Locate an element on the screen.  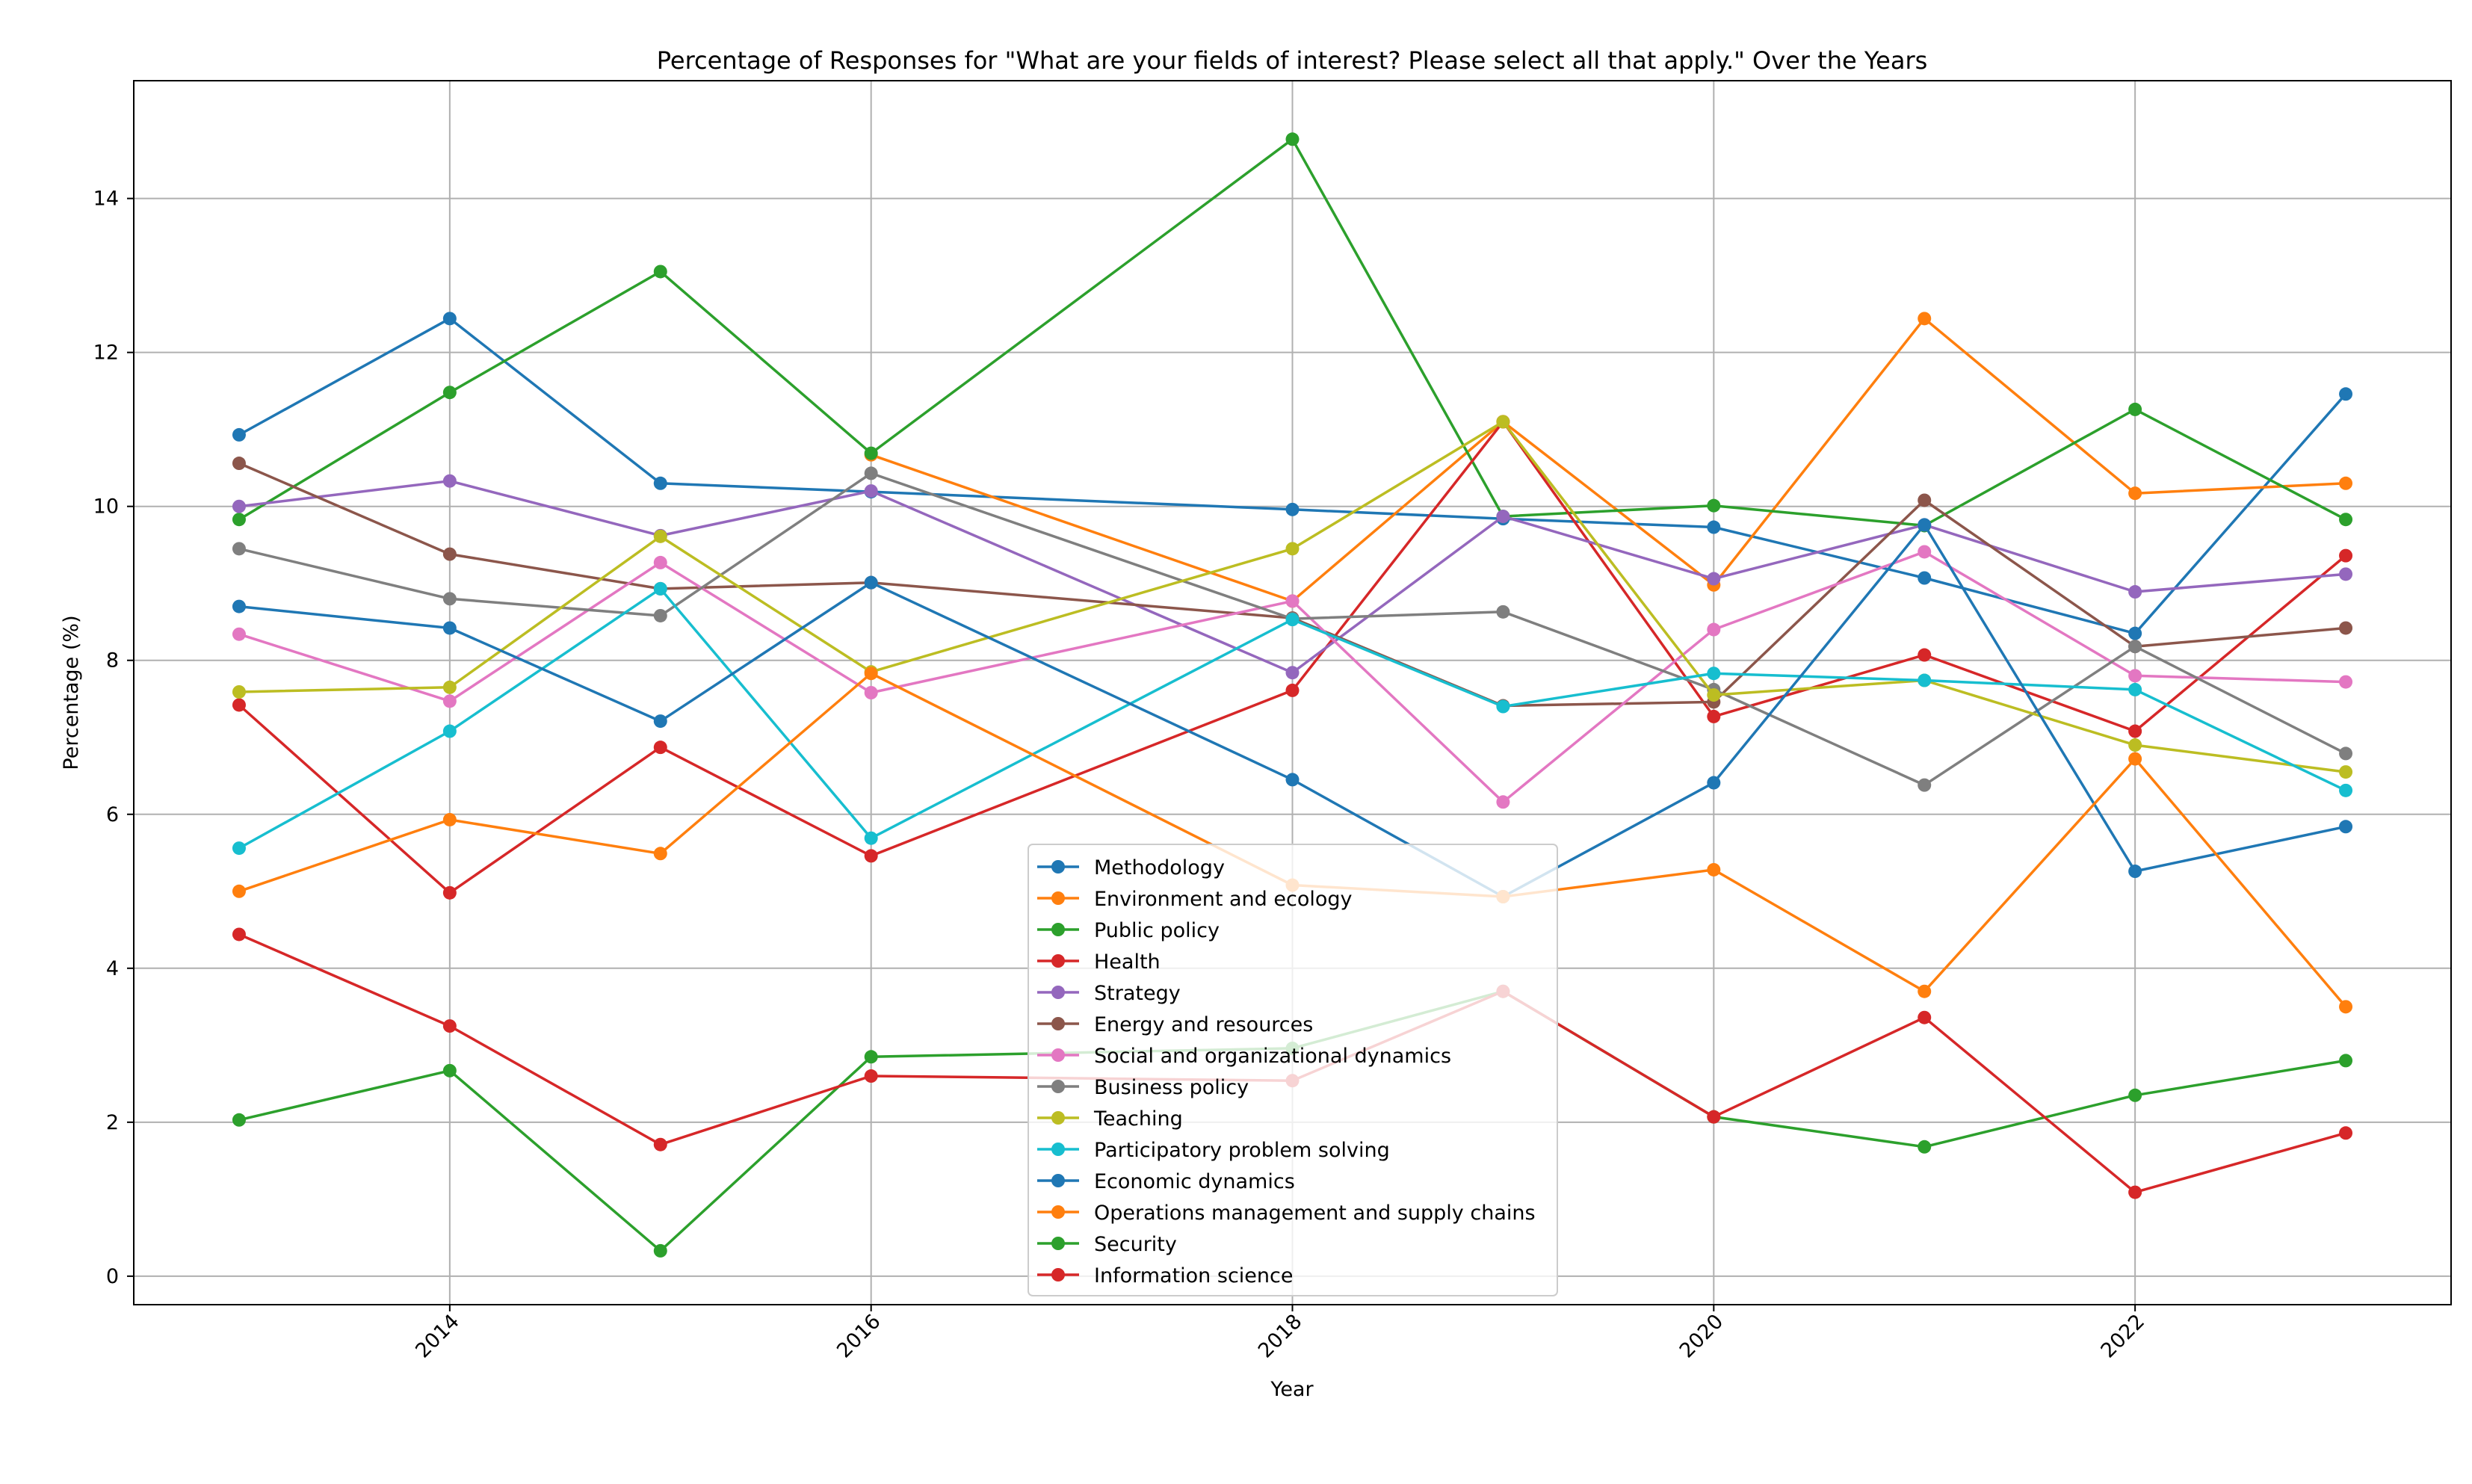
legend-label: Economic dynamics is located at coordinates (1194, 1181).